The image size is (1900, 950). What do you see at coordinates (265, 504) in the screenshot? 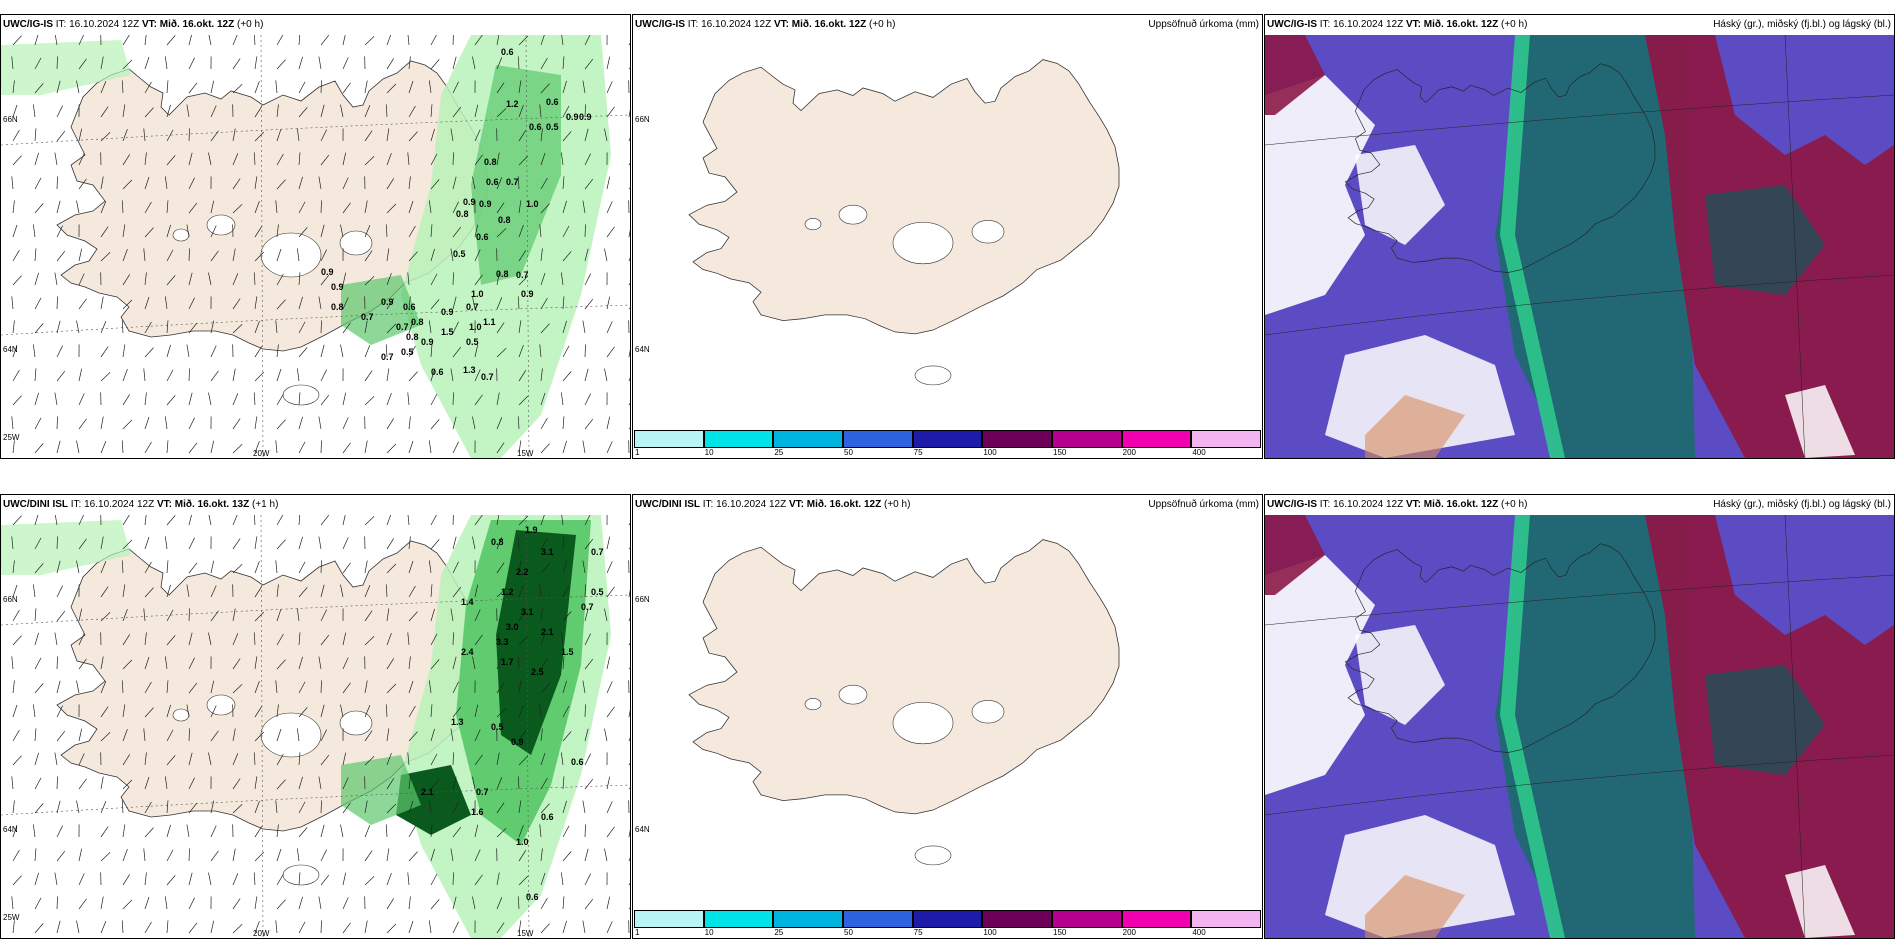
I see `lead-time: (+1 h)` at bounding box center [265, 504].